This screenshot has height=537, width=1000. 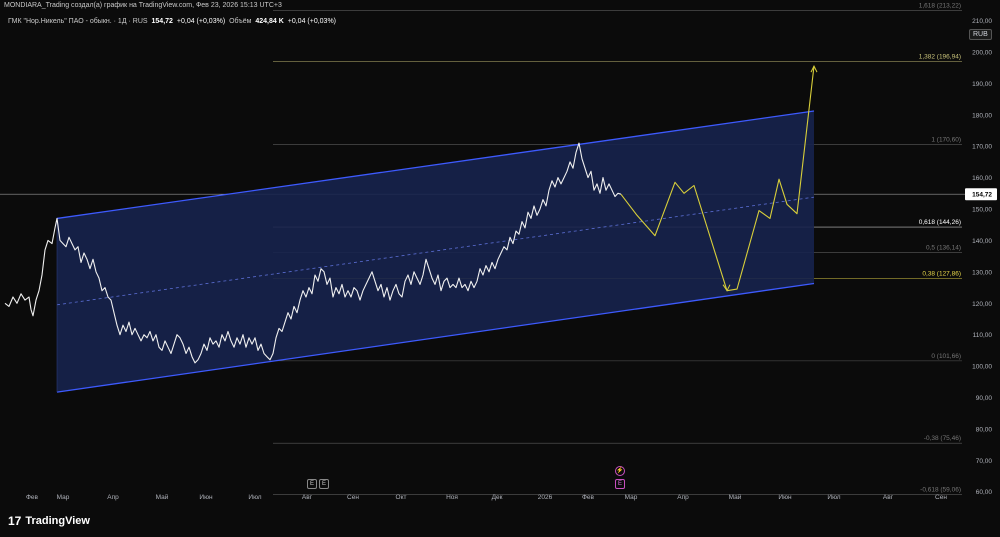 I want to click on fib-level-label: 0 (101,66), so click(x=946, y=356).